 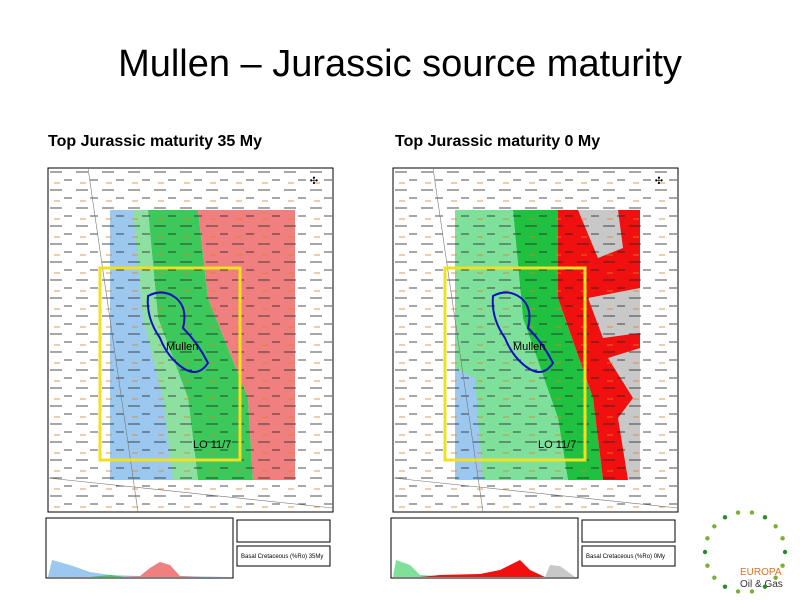 What do you see at coordinates (400, 64) in the screenshot?
I see `slide-title: Mullen – Jurassic source maturity` at bounding box center [400, 64].